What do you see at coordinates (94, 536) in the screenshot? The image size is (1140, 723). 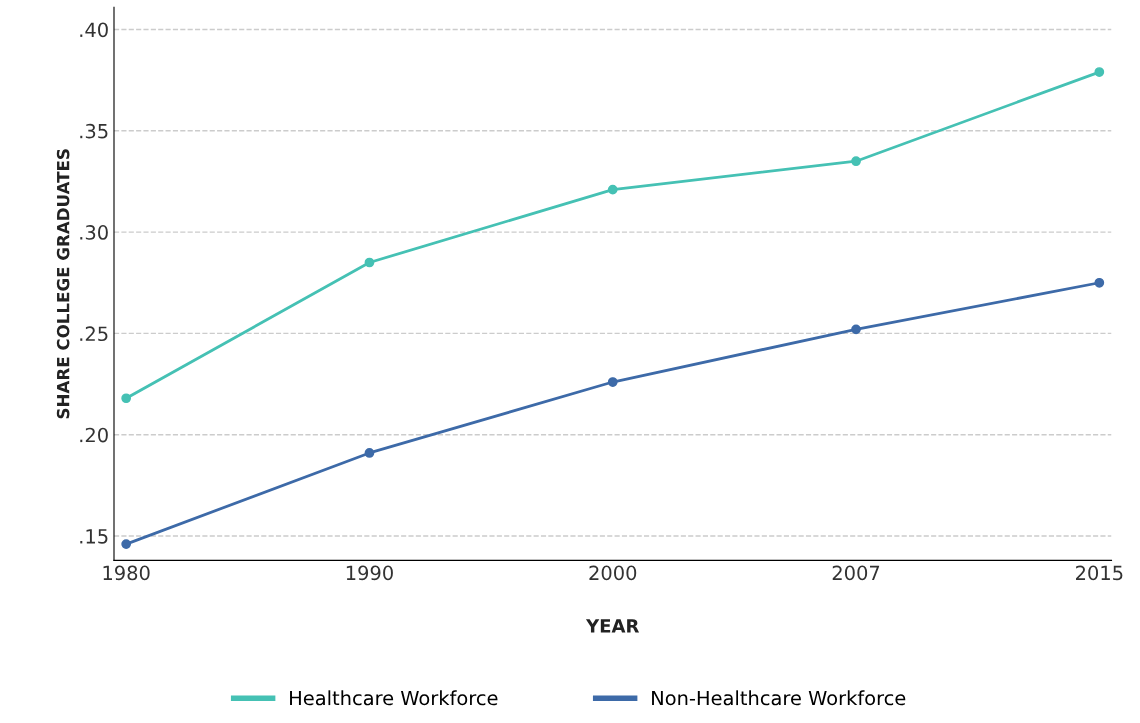 I see `y-tick-label: .15` at bounding box center [94, 536].